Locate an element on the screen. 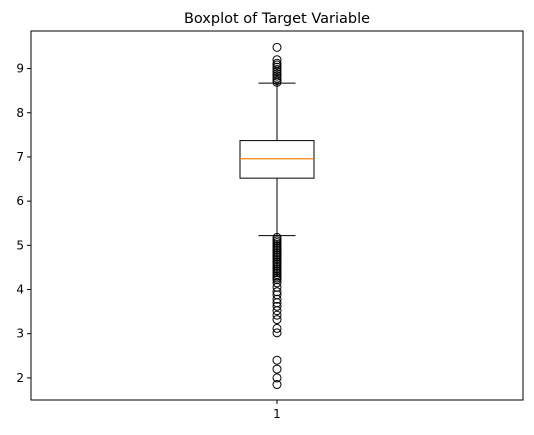 The width and height of the screenshot is (534, 435). y-axis: 2 3 4 5 6 7 8 9 is located at coordinates (23, 223).